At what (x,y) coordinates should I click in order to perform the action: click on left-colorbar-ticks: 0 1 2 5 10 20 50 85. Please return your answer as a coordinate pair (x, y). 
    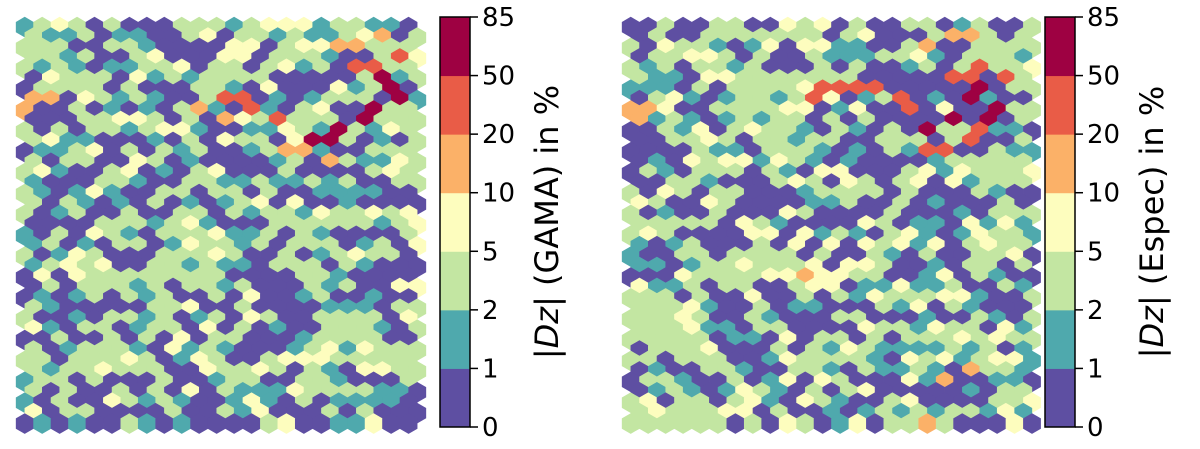
    Looking at the image, I should click on (492, 223).